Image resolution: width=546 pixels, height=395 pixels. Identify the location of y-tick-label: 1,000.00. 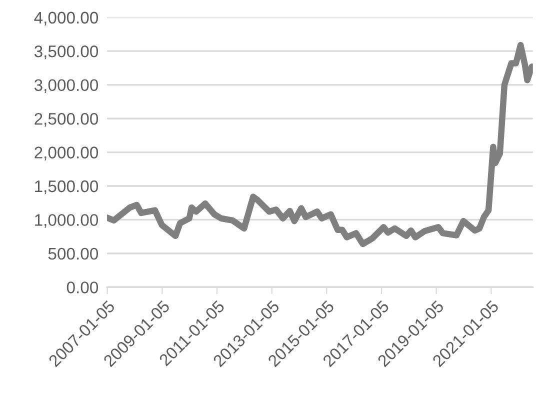
(66, 221).